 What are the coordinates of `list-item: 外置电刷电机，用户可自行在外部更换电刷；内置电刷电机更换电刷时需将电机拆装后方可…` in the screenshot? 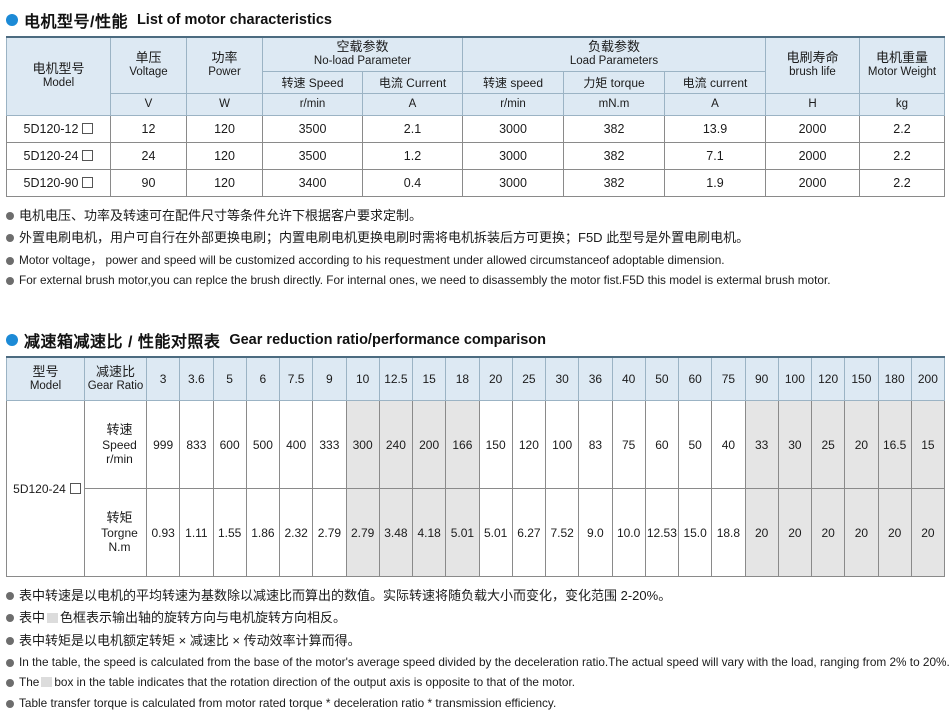 It's located at (475, 238).